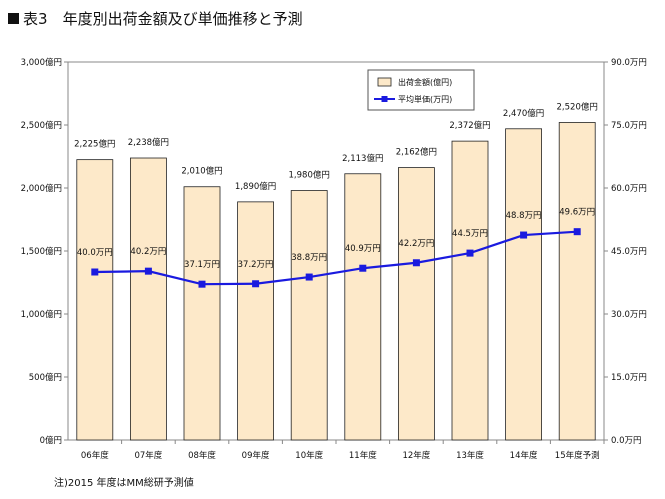  Describe the element at coordinates (94, 144) in the screenshot. I see `bar-value-label: 2,225億円` at that location.